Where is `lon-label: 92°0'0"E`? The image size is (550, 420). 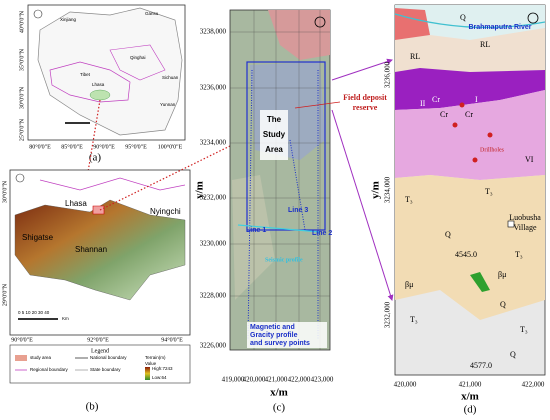 lon-label: 92°0'0"E is located at coordinates (98, 339).